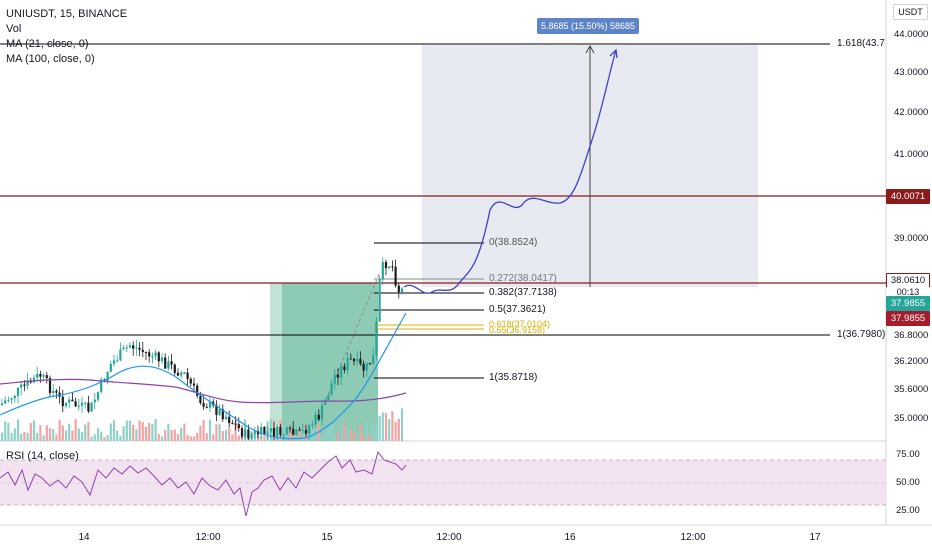 This screenshot has height=550, width=932. I want to click on ma100-indicator-label: MA (100, close, 0), so click(50, 59).